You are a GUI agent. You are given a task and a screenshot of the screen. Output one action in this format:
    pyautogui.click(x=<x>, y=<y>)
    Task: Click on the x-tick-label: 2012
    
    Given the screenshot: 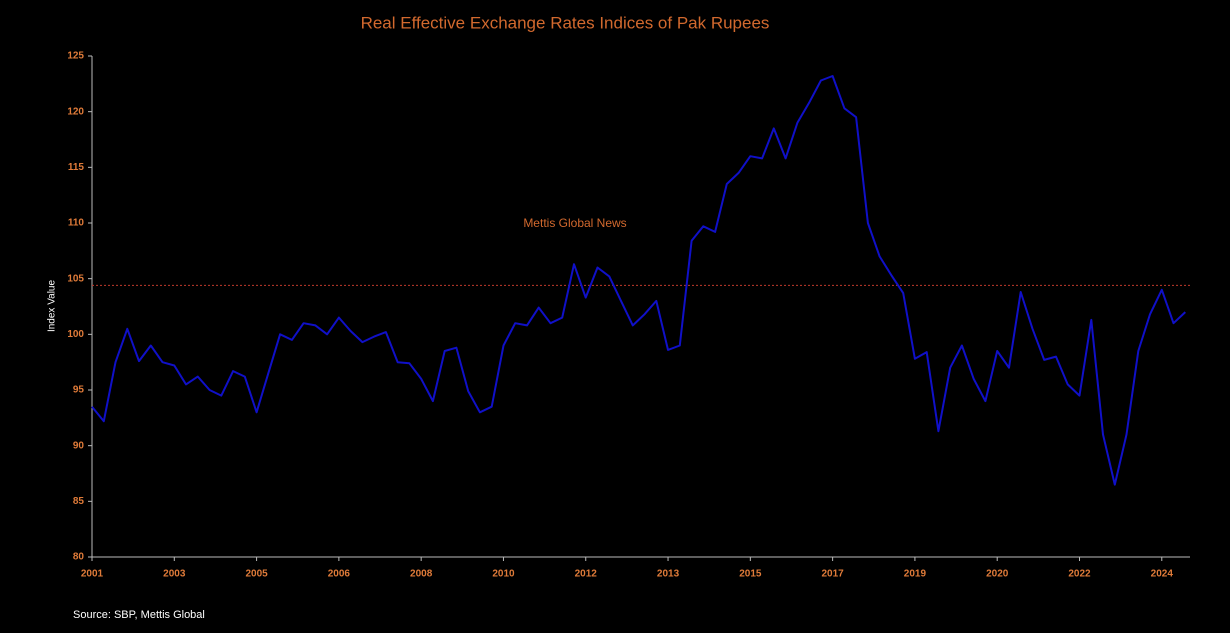 What is the action you would take?
    pyautogui.click(x=586, y=574)
    